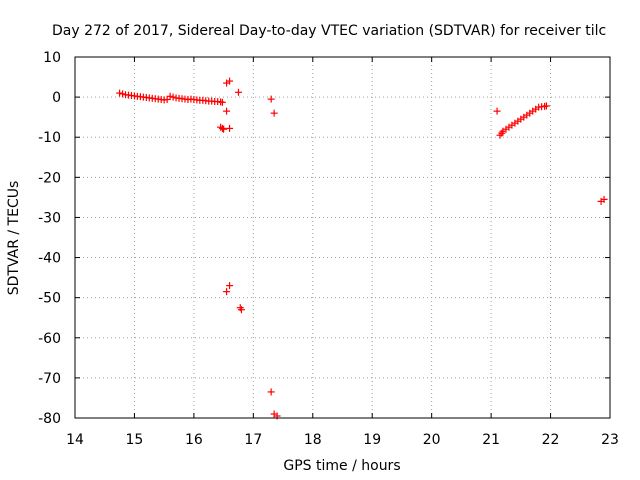 The width and height of the screenshot is (640, 480). Describe the element at coordinates (491, 440) in the screenshot. I see `x-tick-label: 21` at that location.